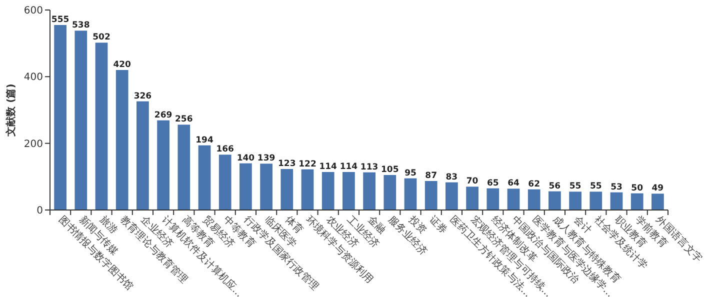  What do you see at coordinates (101, 37) in the screenshot?
I see `data-label: 502` at bounding box center [101, 37].